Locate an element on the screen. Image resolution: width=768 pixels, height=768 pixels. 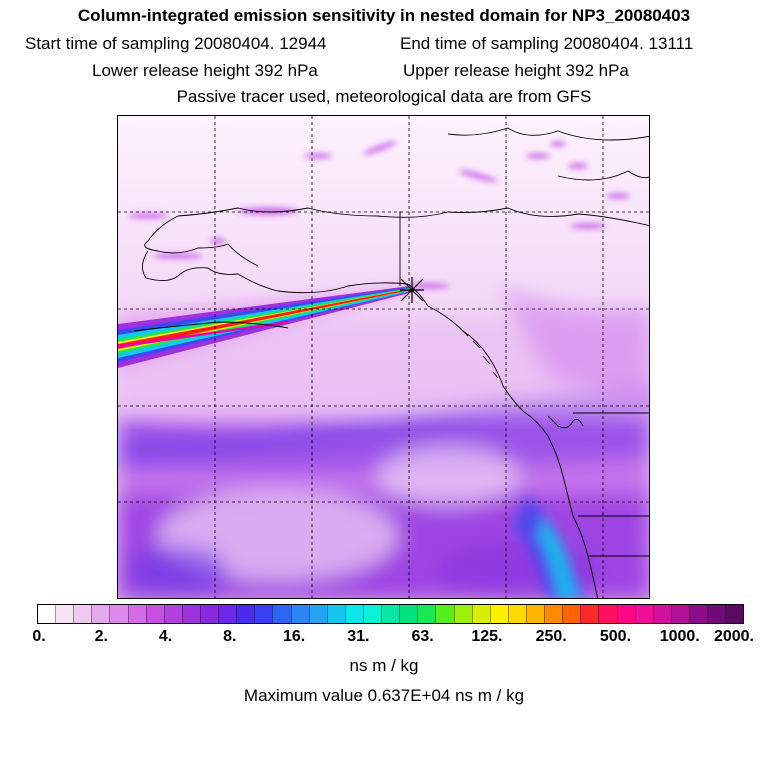
units-label: ns m / kg is located at coordinates (384, 665).